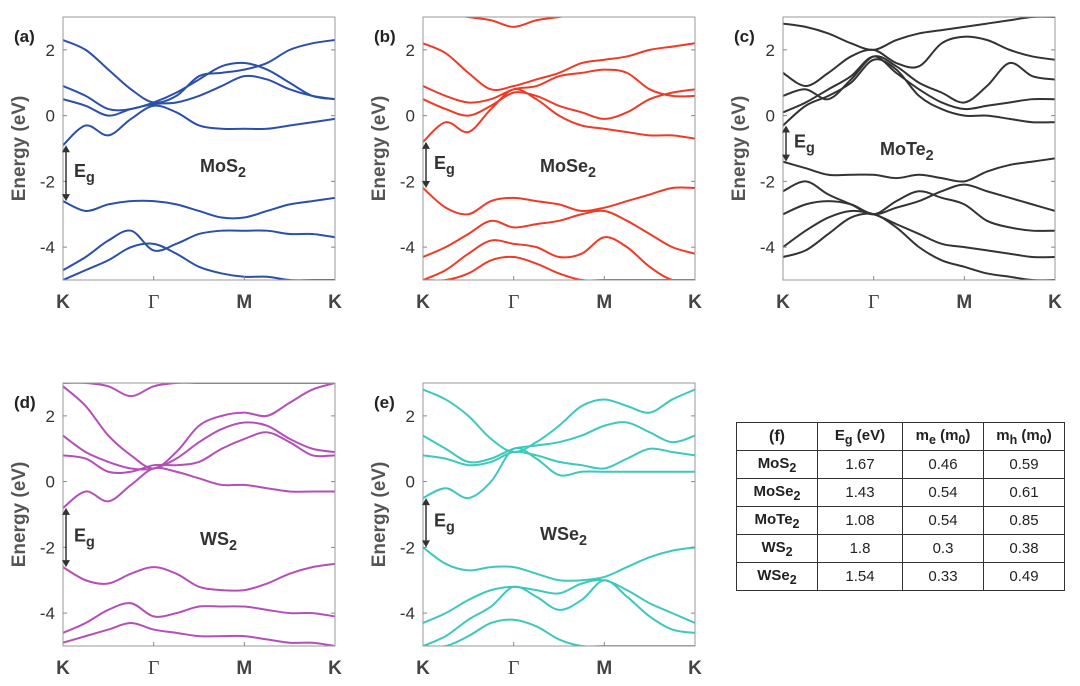  I want to click on material-label: MoS2, so click(223, 168).